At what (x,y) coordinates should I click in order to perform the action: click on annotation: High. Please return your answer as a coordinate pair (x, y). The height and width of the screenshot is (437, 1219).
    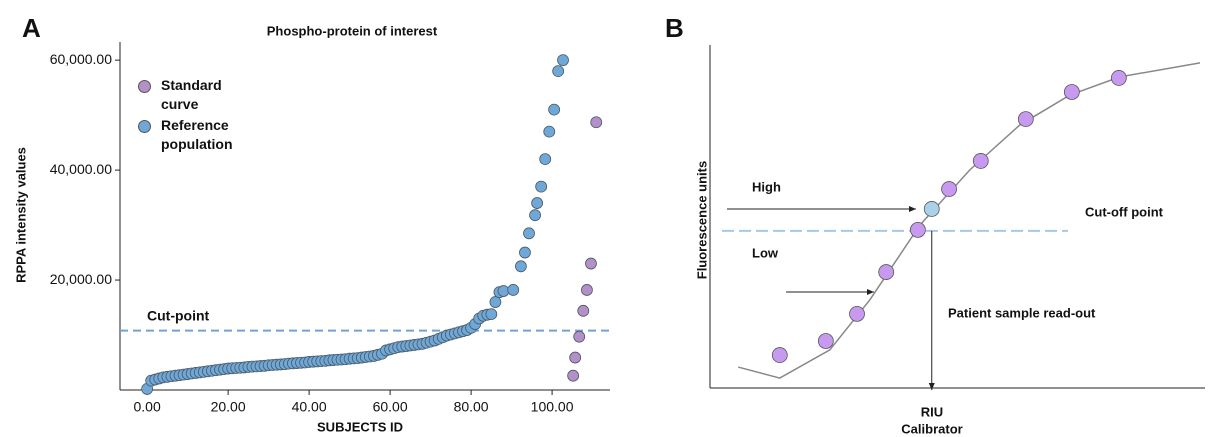
    Looking at the image, I should click on (766, 186).